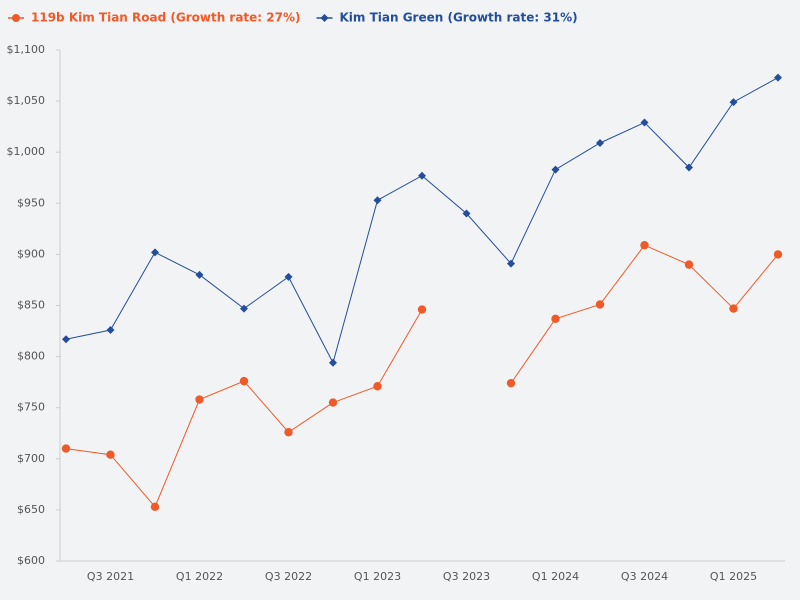  Describe the element at coordinates (377, 576) in the screenshot. I see `x-tick-label: Q1 2023` at that location.